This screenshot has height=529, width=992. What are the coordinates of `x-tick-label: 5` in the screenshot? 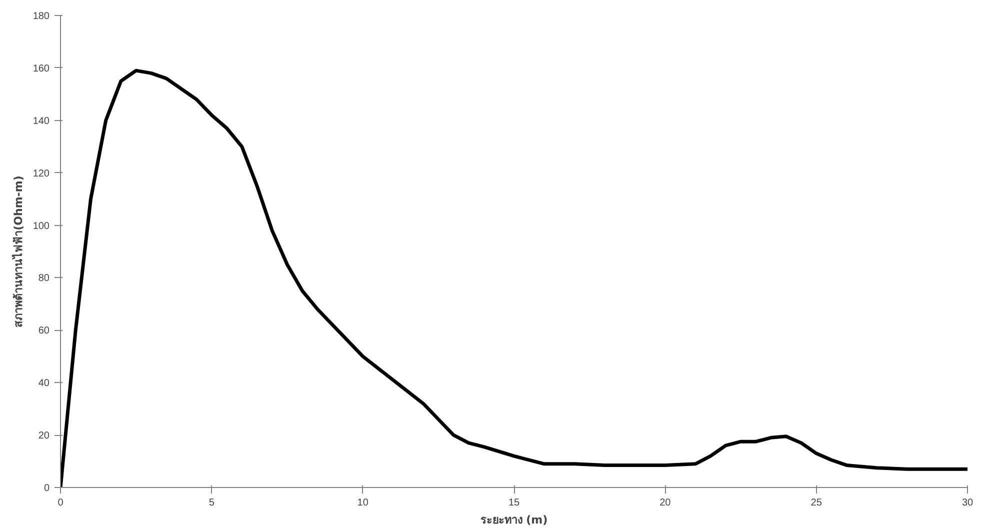 It's located at (211, 503).